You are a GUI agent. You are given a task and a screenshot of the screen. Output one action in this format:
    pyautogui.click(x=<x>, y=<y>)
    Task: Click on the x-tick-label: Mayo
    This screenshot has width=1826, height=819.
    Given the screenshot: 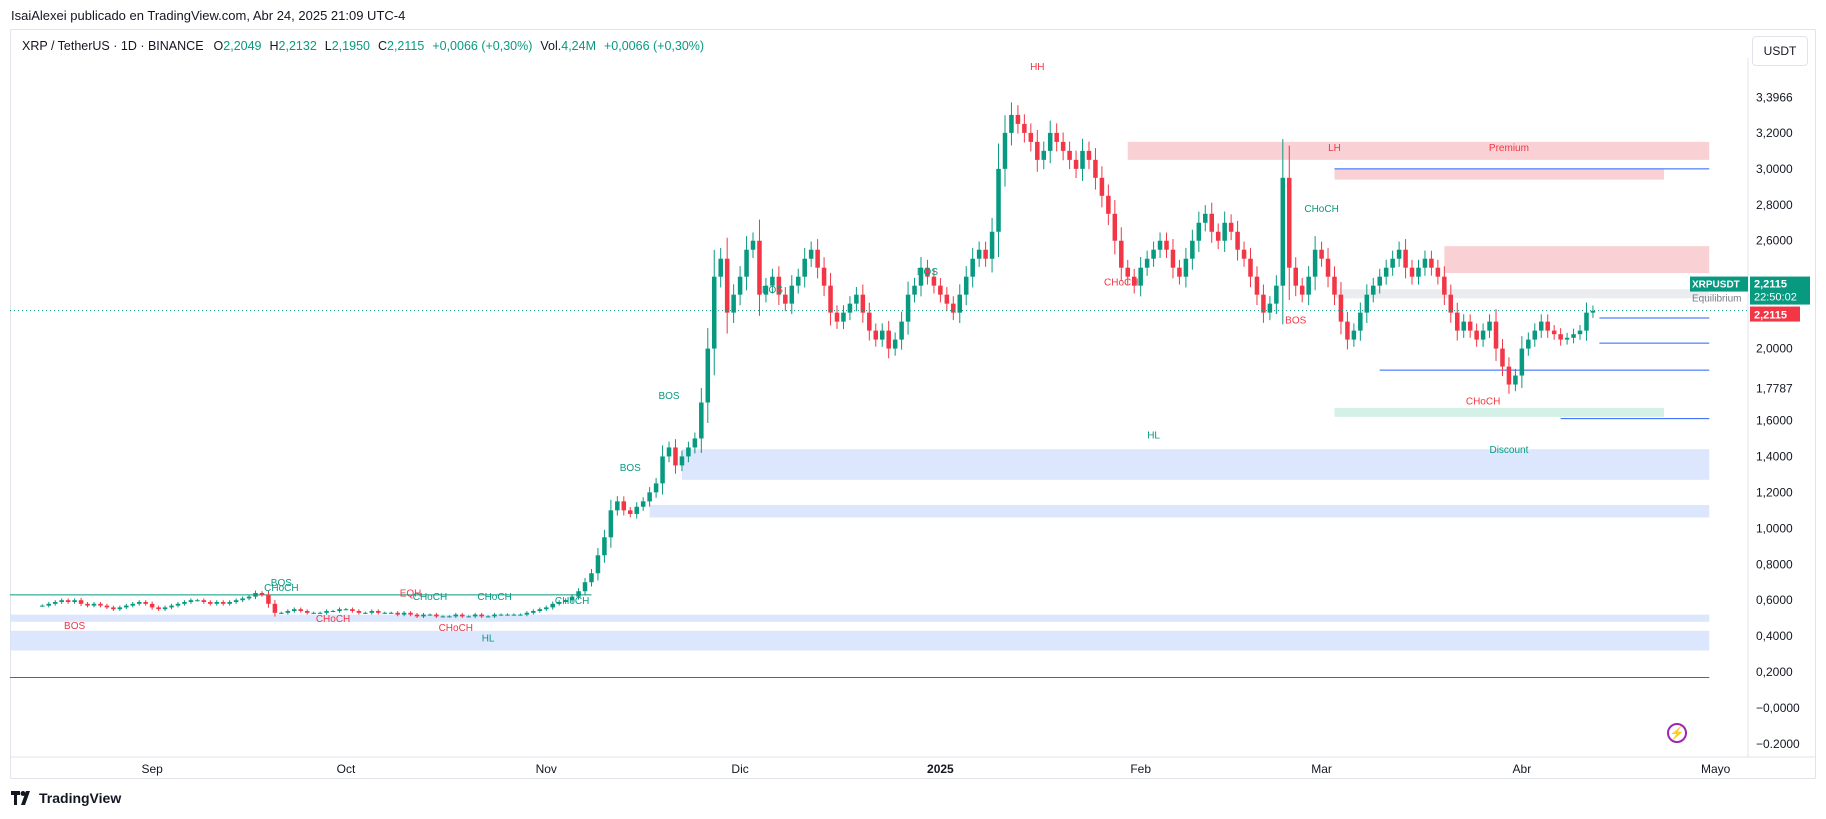 What is the action you would take?
    pyautogui.click(x=1716, y=769)
    